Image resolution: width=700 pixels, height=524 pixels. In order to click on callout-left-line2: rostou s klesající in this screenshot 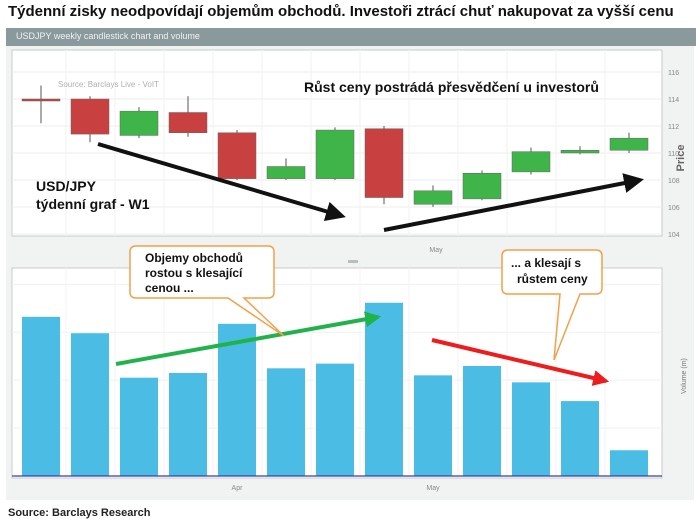, I will do `click(194, 273)`.